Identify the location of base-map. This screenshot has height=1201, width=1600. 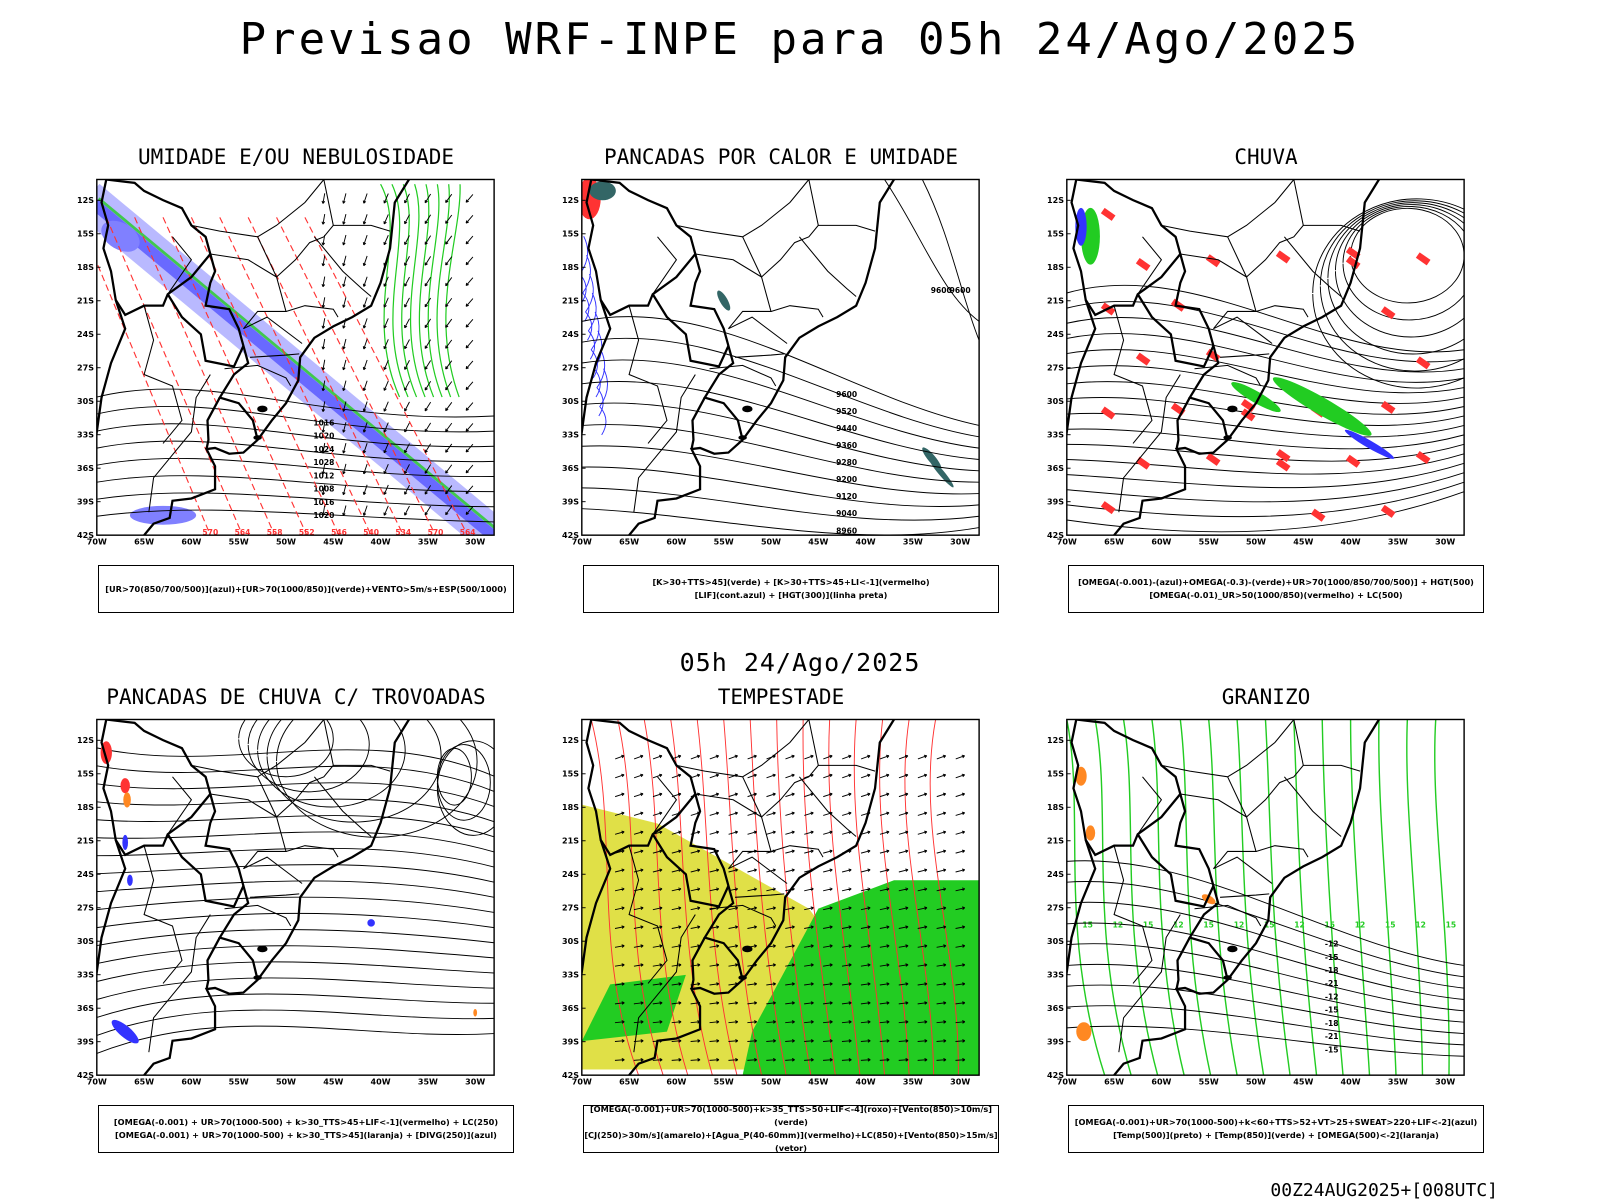
(253, 897).